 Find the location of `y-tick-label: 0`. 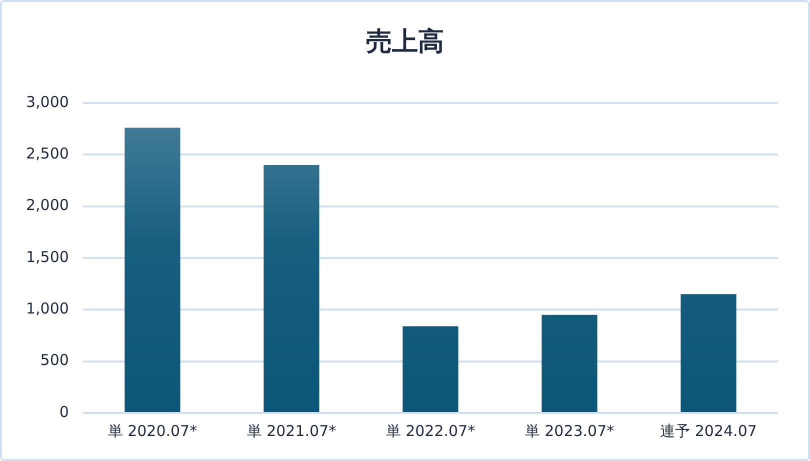

y-tick-label: 0 is located at coordinates (64, 411).